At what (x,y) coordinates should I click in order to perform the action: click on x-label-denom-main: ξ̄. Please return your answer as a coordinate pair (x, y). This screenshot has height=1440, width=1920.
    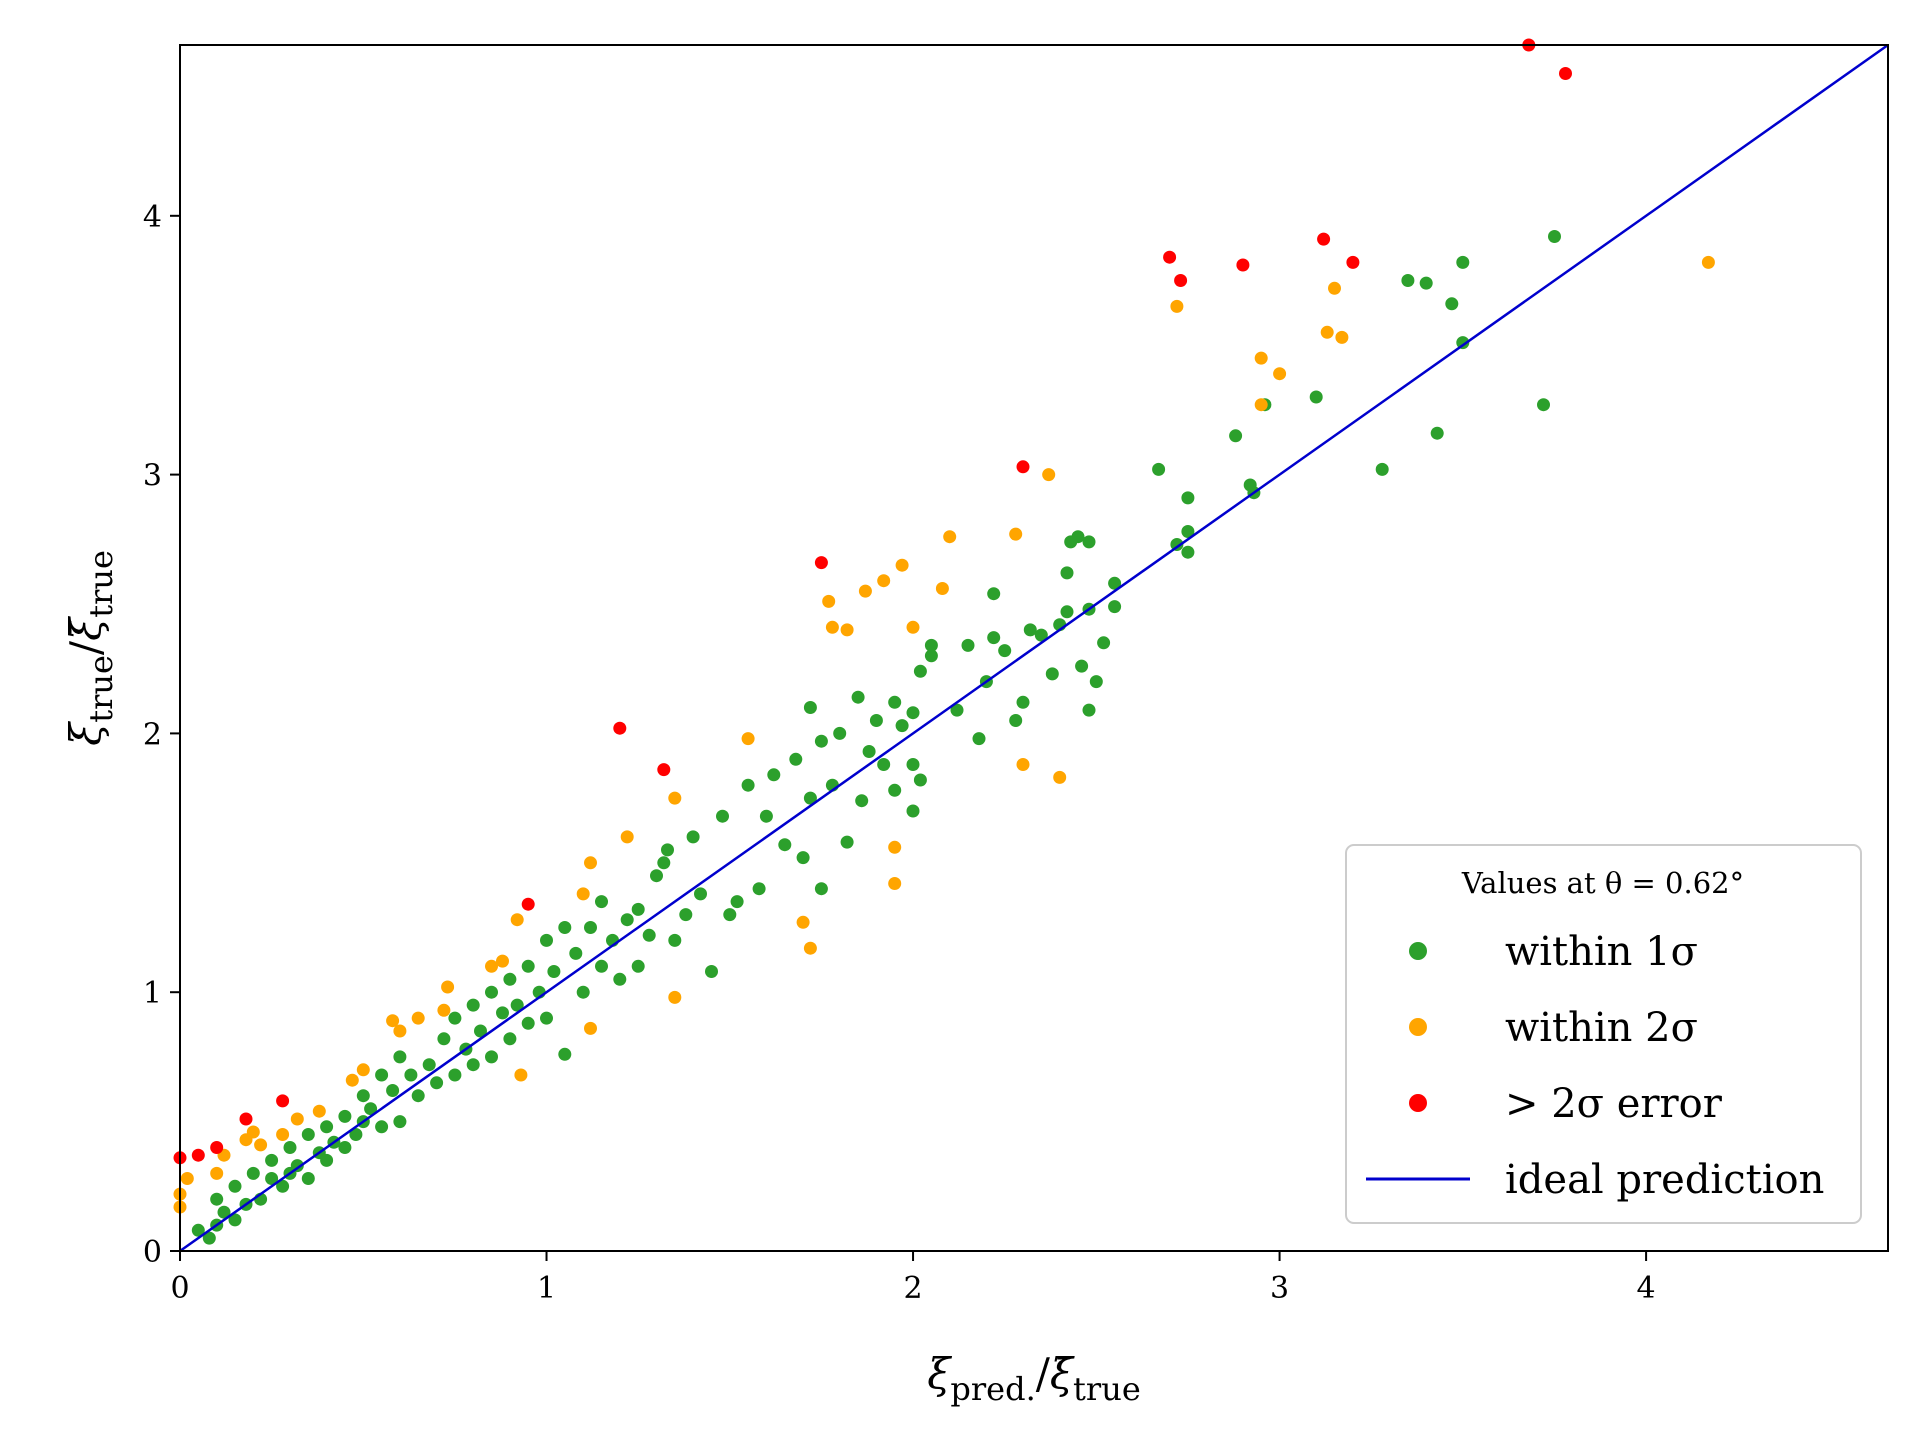
    Looking at the image, I should click on (1062, 1373).